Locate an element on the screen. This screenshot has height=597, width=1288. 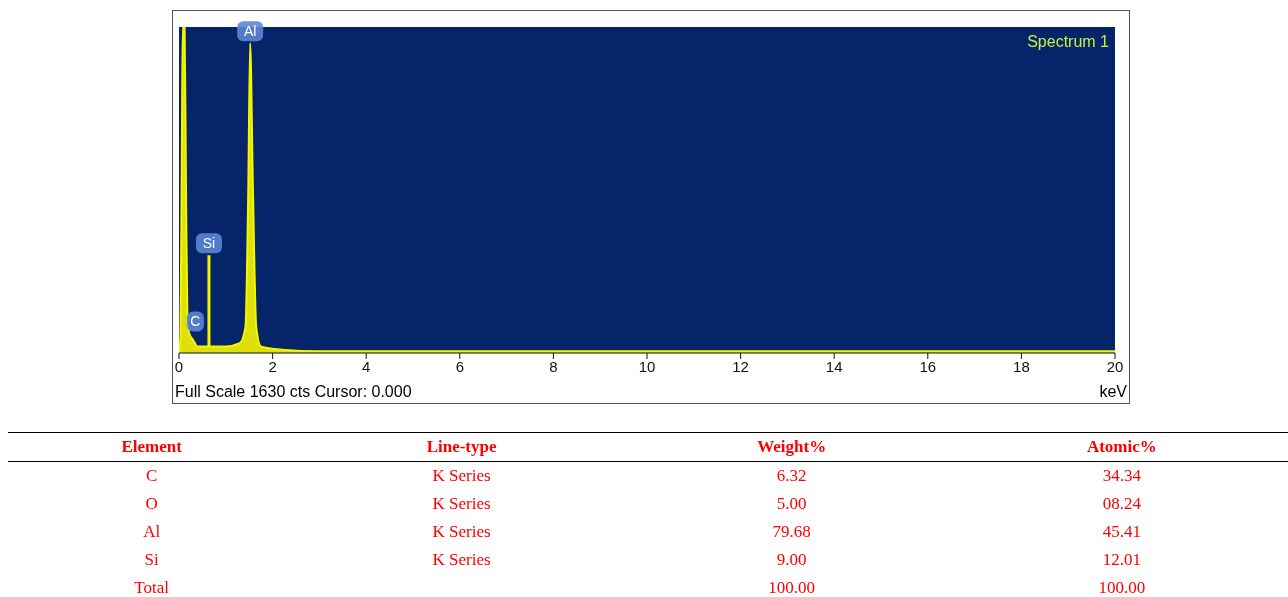
annotation: C is located at coordinates (195, 321).